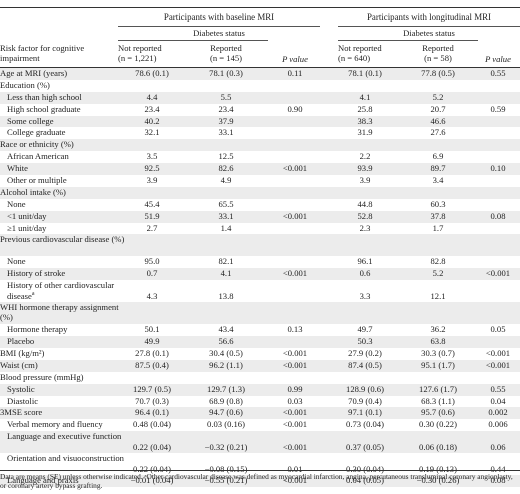  Describe the element at coordinates (149, 53) in the screenshot. I see `left-not-reported-header: Not reported (n = 1,221)` at that location.